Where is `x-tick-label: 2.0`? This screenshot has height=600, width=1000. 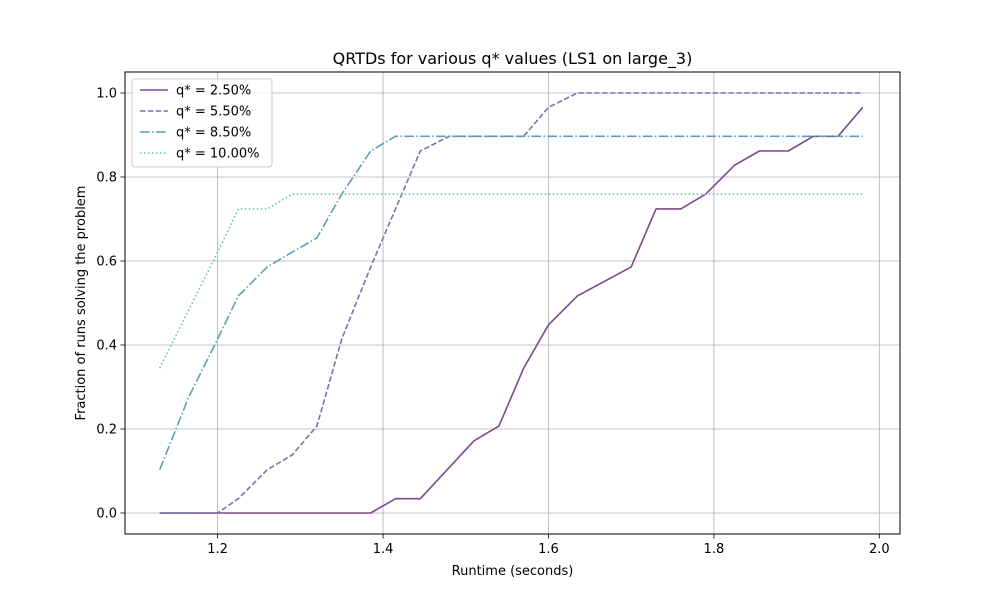
x-tick-label: 2.0 is located at coordinates (879, 549).